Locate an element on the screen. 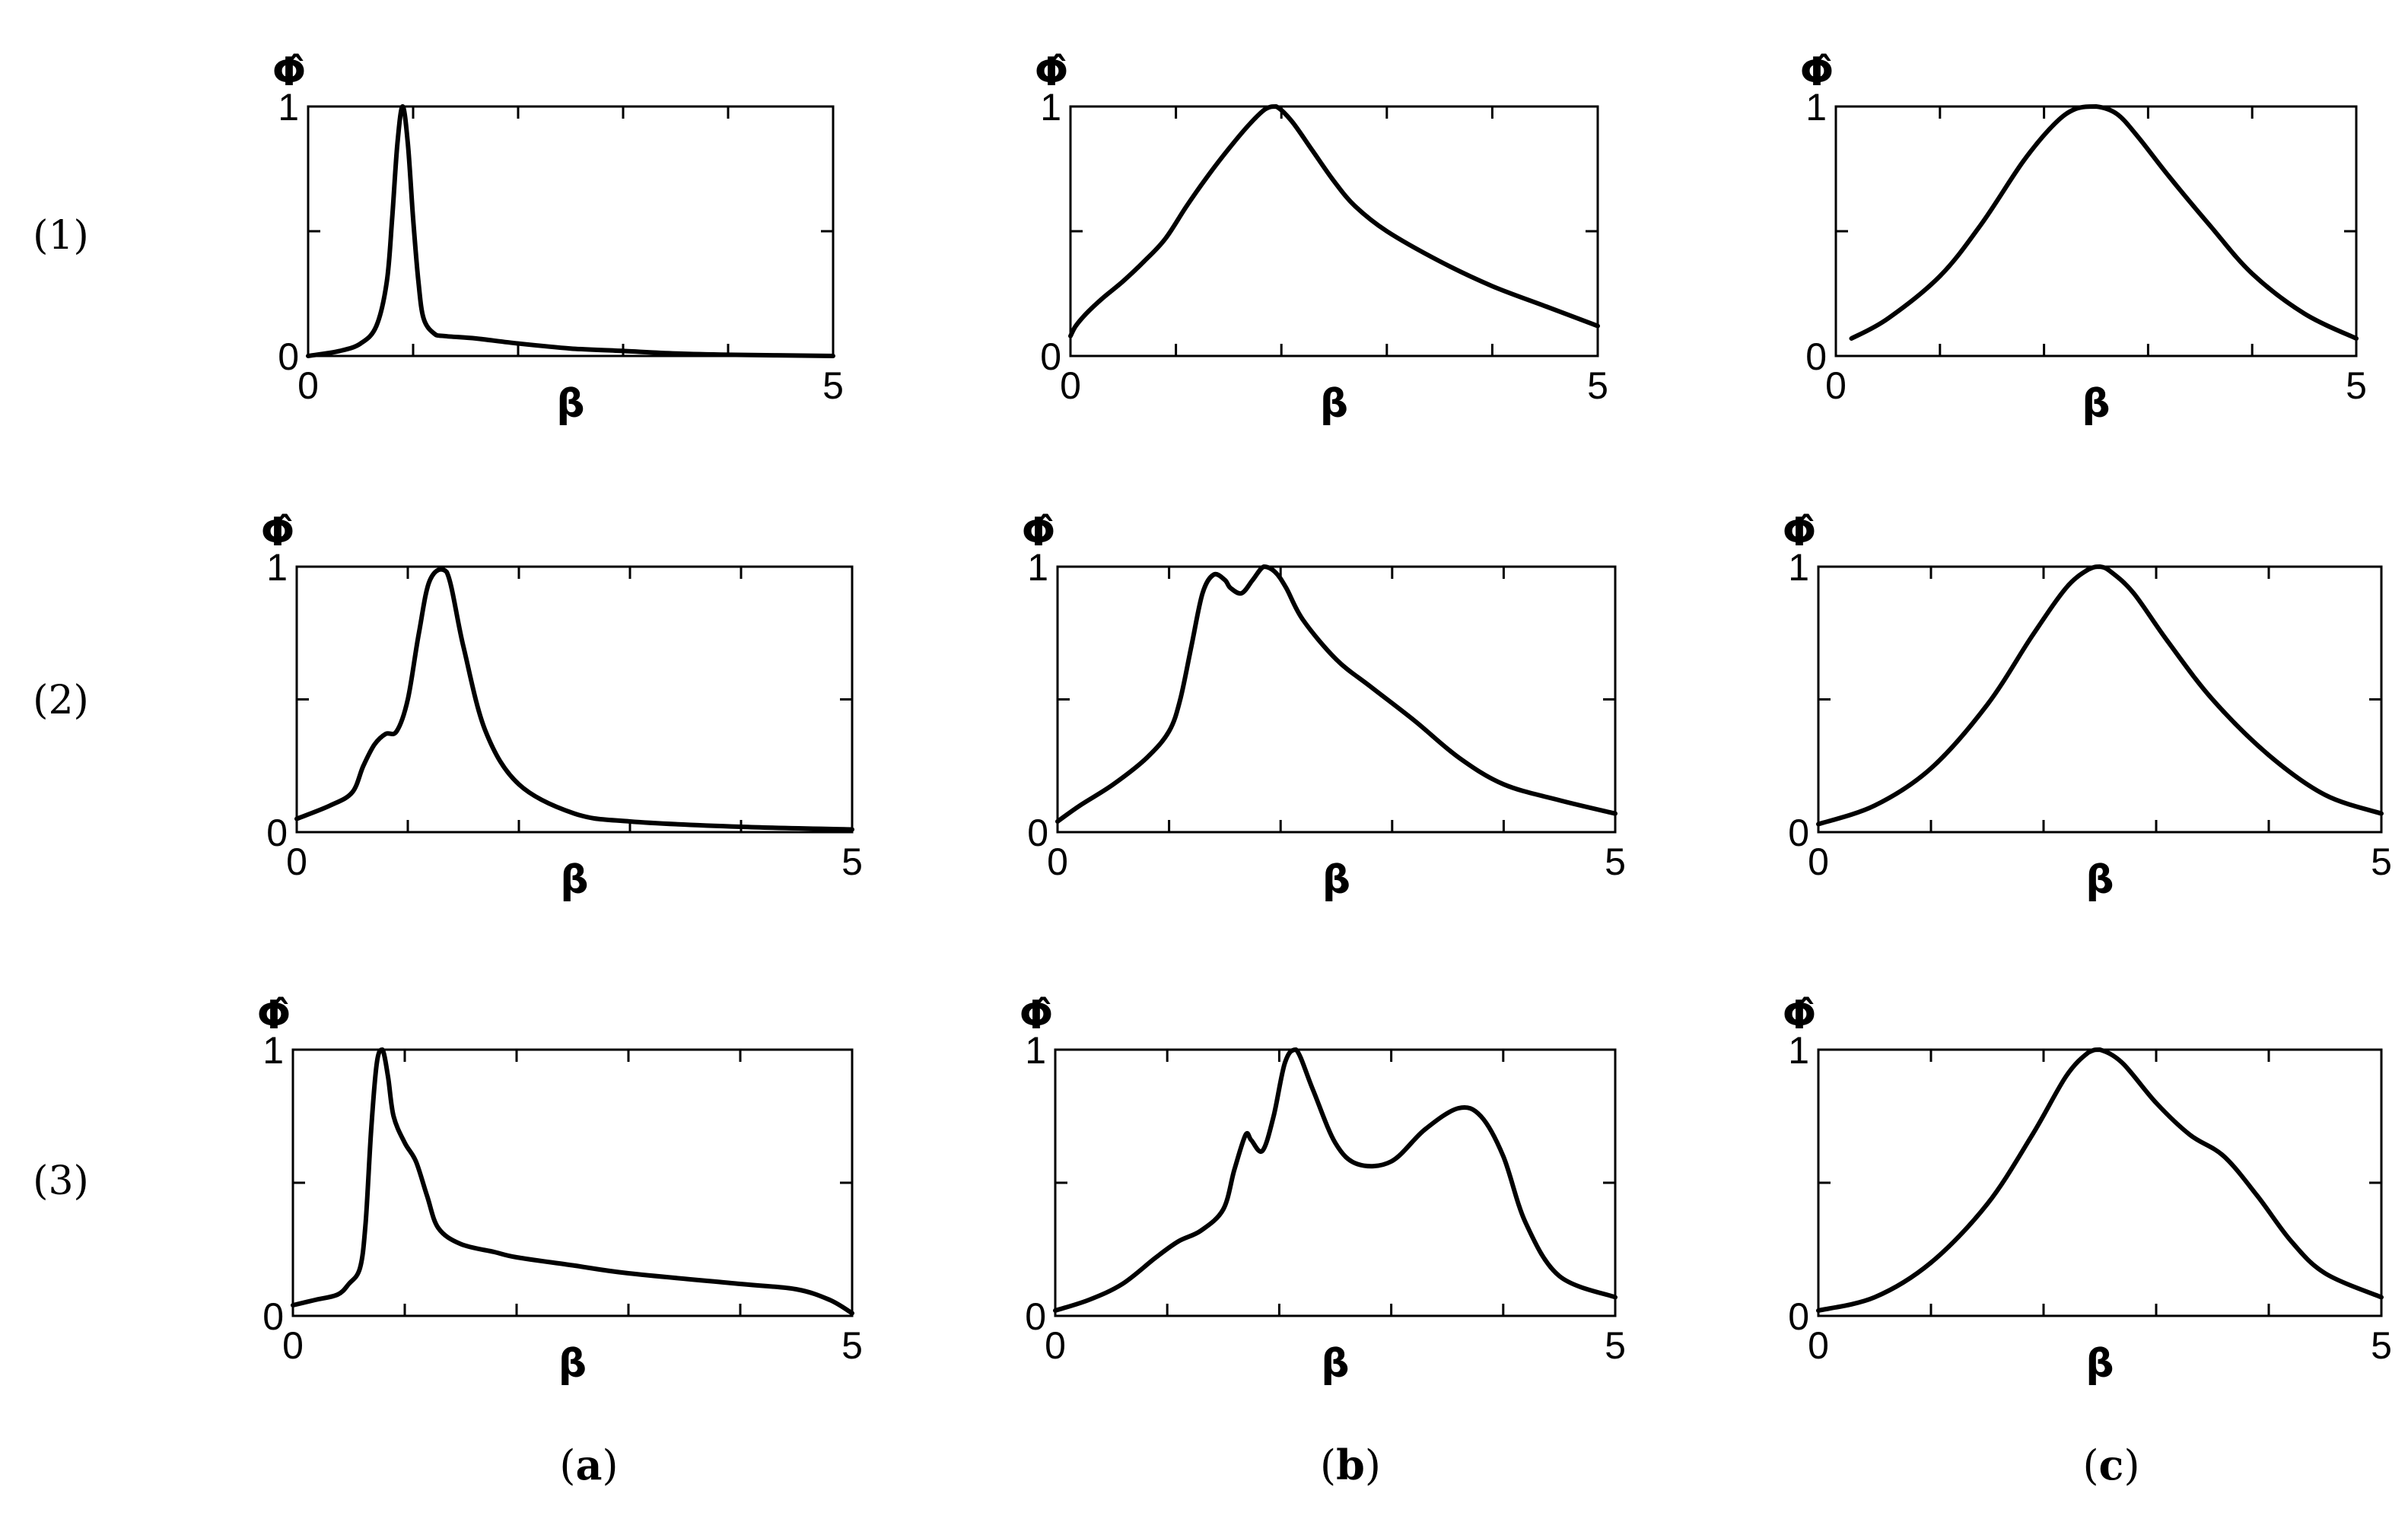 This screenshot has height=1522, width=2408. panel-2b: 1 00 5 β Φ̂ is located at coordinates (1324, 707).